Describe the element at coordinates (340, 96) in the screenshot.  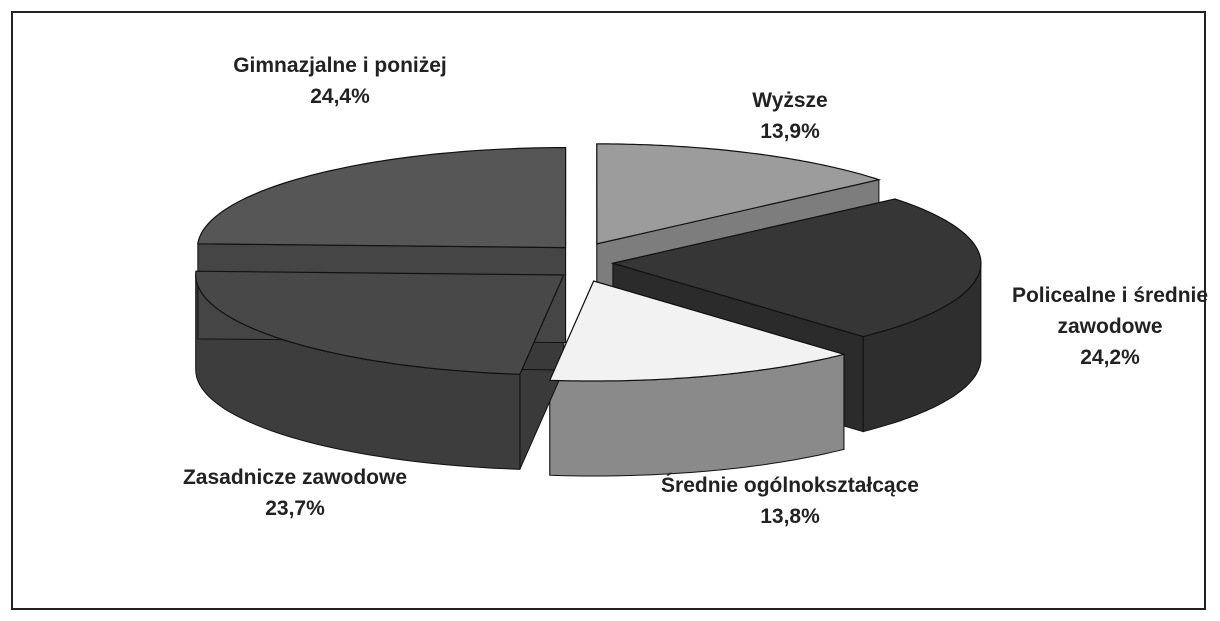
I see `slice-value: 24,4%` at that location.